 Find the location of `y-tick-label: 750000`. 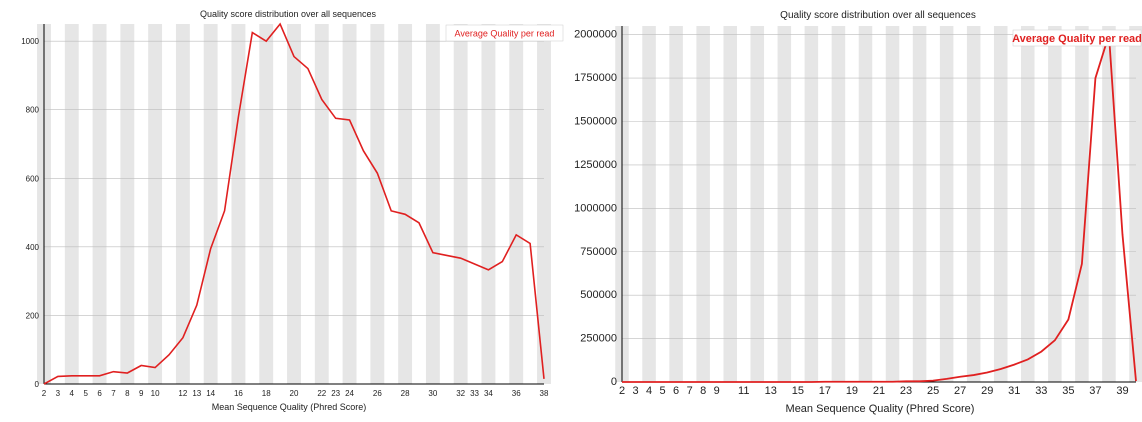

y-tick-label: 750000 is located at coordinates (598, 252).